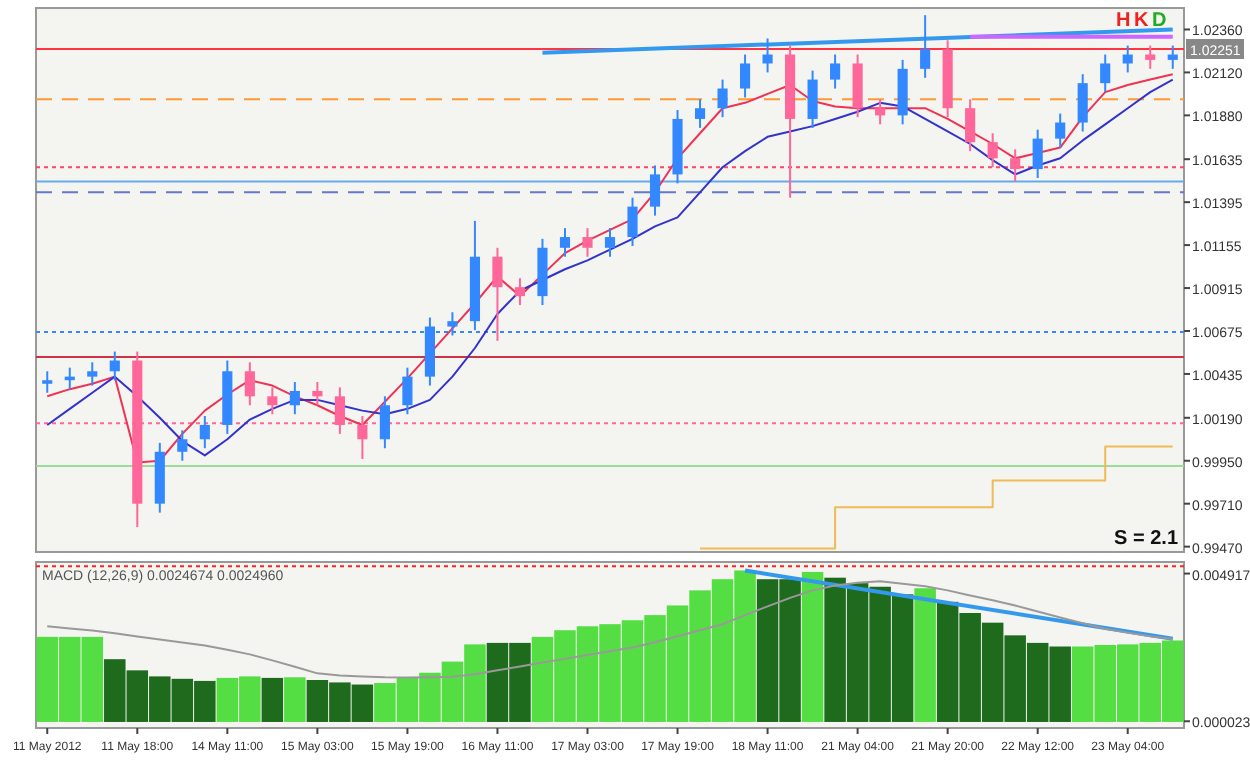 This screenshot has width=1250, height=762. I want to click on line-series, so click(610, 629).